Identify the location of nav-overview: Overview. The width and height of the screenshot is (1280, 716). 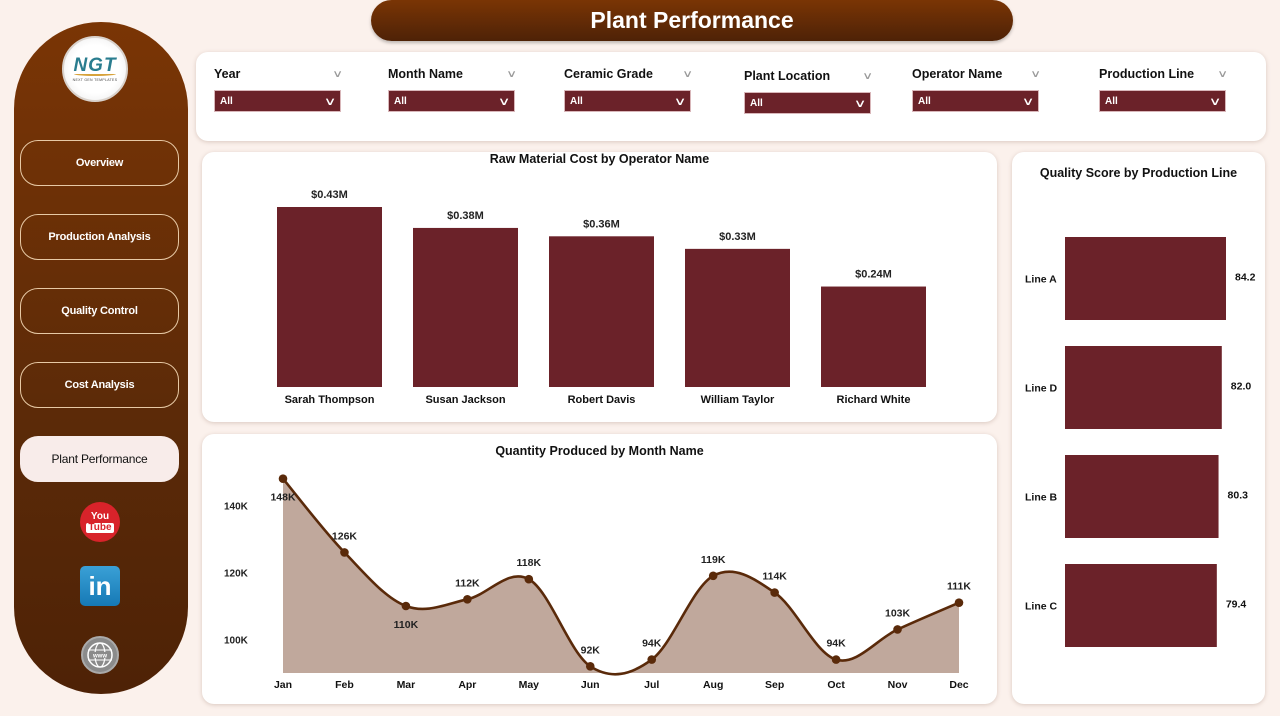
(99, 163).